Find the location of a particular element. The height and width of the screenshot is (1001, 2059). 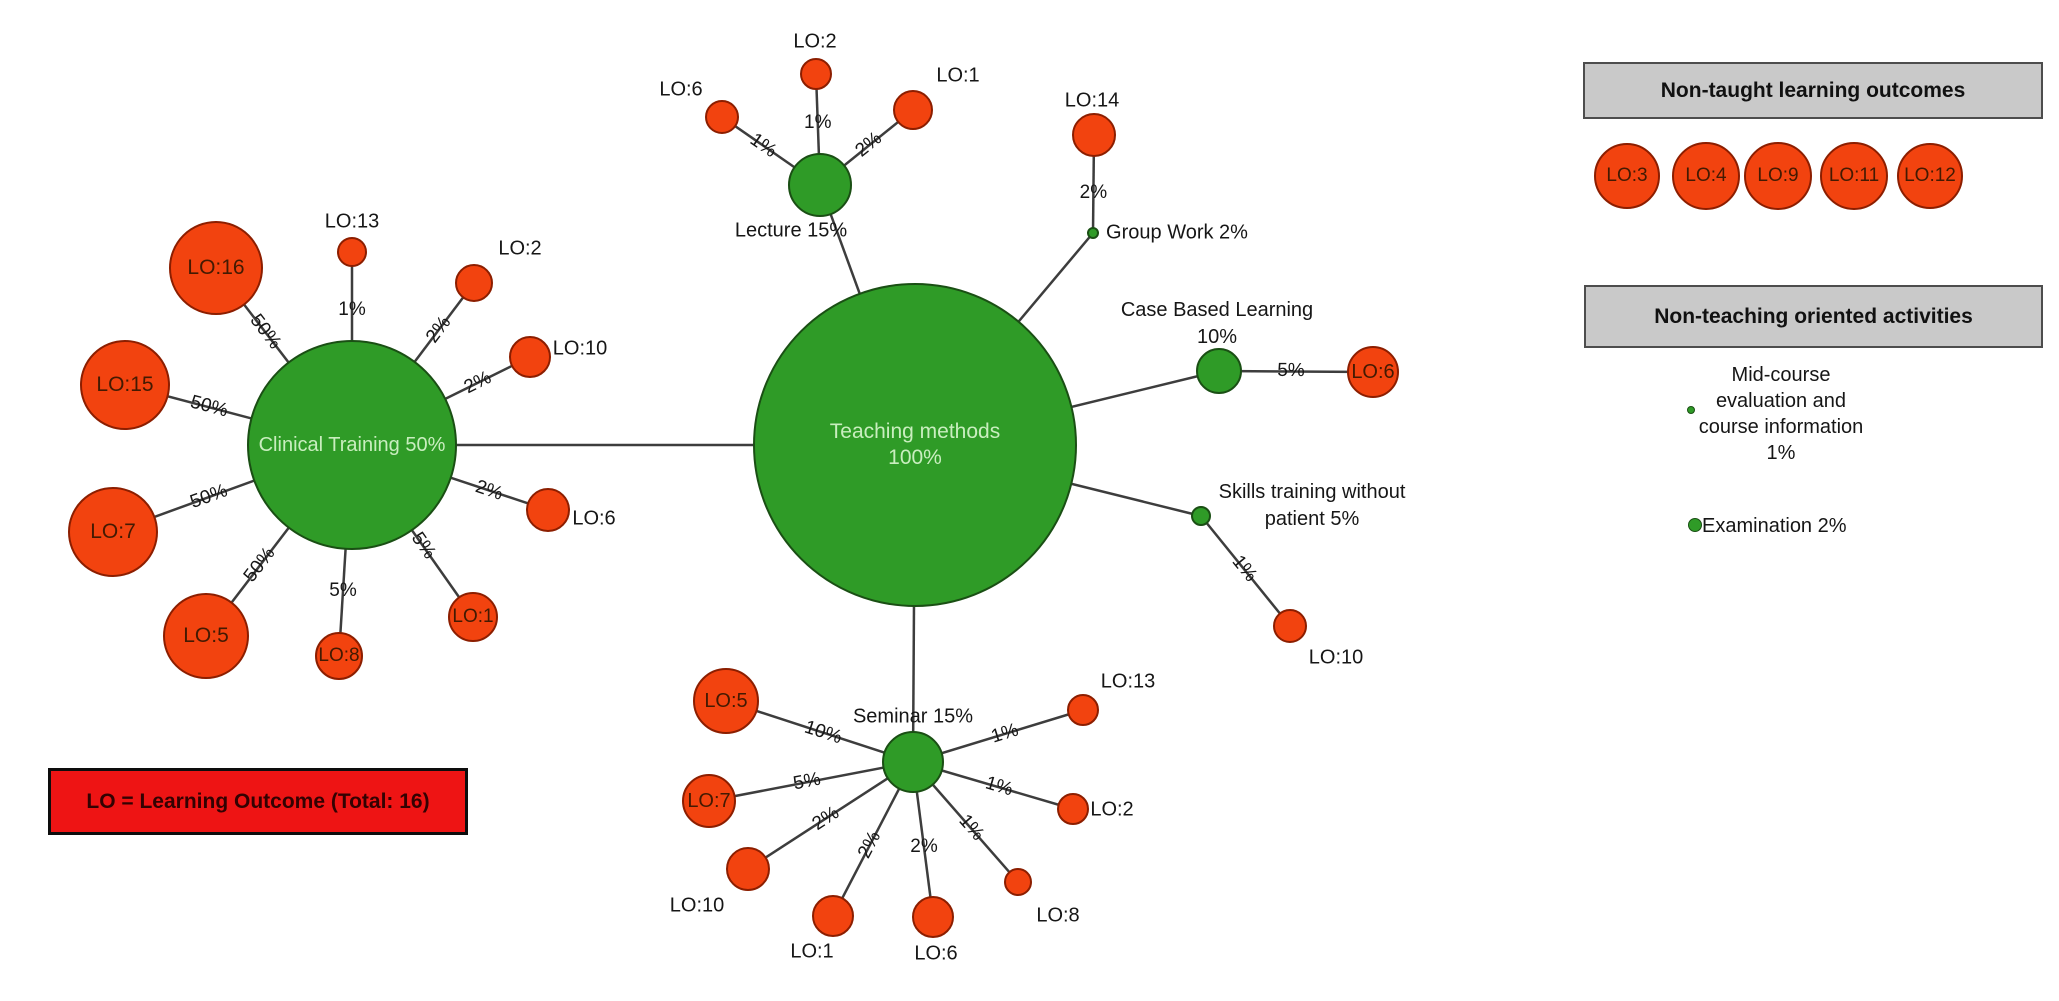

node-label-text-cbl: 10% is located at coordinates (1217, 337).